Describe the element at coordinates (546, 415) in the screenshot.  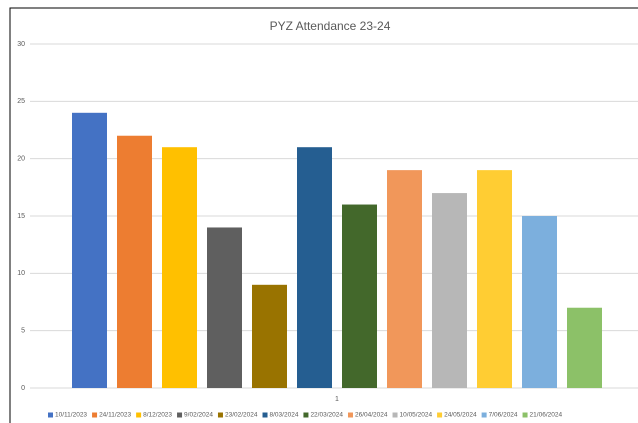
I see `legend-label: 21/06/2024` at that location.